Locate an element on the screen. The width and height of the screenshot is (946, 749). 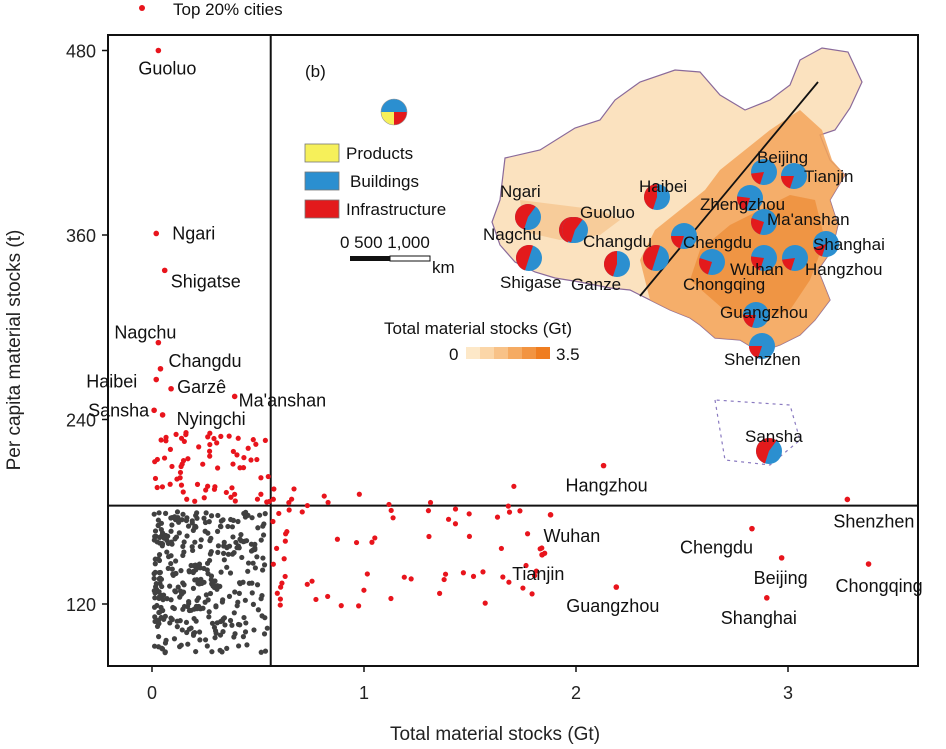
map-city-label: Sansha is located at coordinates (774, 436).